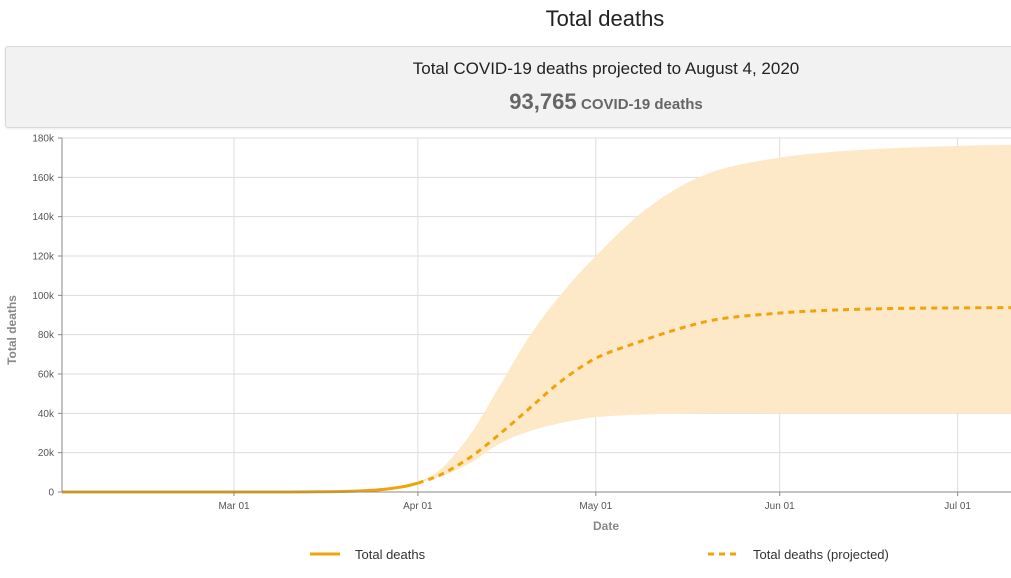 The height and width of the screenshot is (578, 1011). What do you see at coordinates (599, 554) in the screenshot?
I see `legend: Total deaths Total deaths (projected)` at bounding box center [599, 554].